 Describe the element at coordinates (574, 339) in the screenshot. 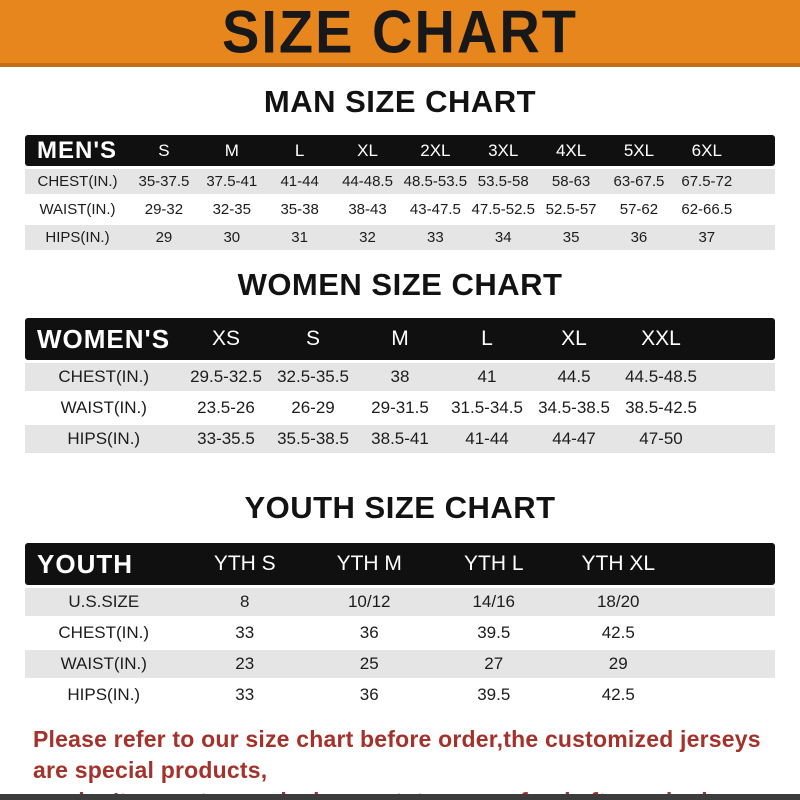

I see `women-col-xl: XL` at that location.